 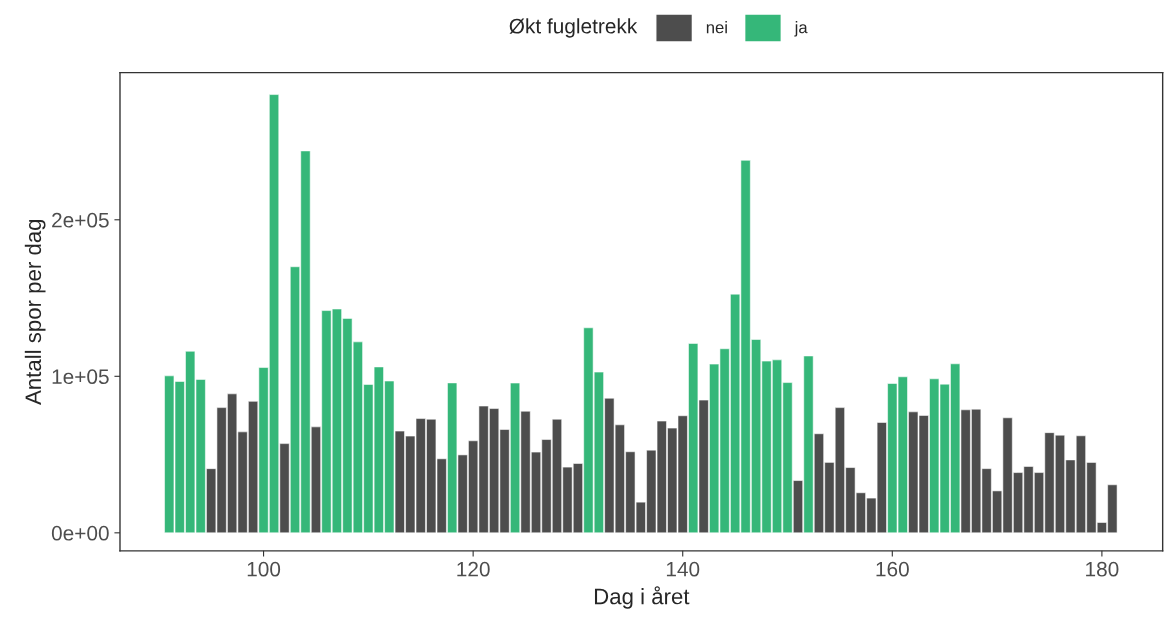 I want to click on x-tick-label: 160, so click(x=892, y=569).